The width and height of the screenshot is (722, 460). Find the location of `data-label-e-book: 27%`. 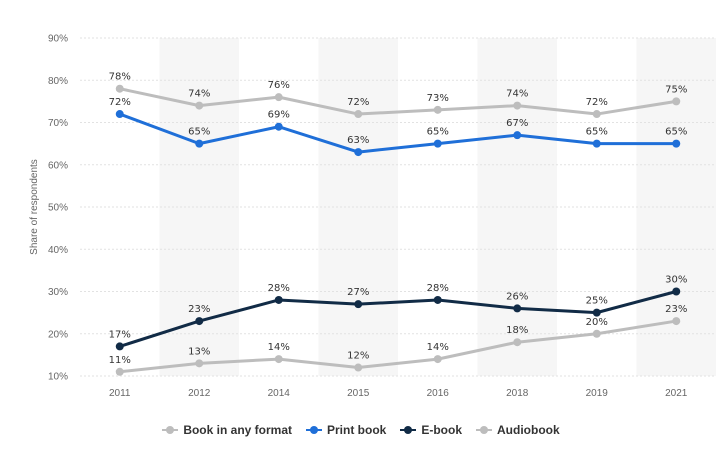

data-label-e-book: 27% is located at coordinates (358, 292).